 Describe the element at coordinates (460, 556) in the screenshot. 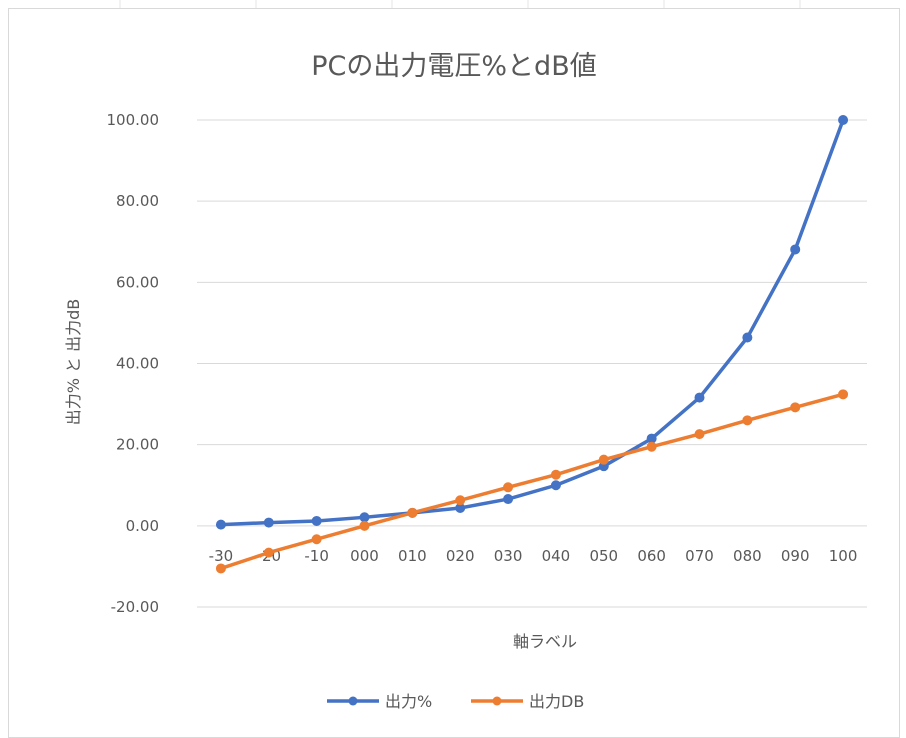

I see `x-tick-label-5: 020` at that location.